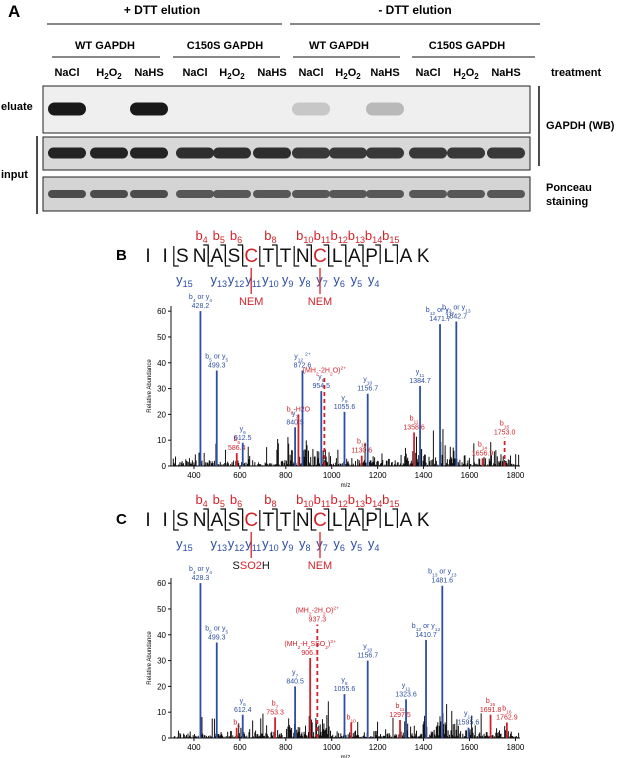  I want to click on residue: N, so click(200, 256).